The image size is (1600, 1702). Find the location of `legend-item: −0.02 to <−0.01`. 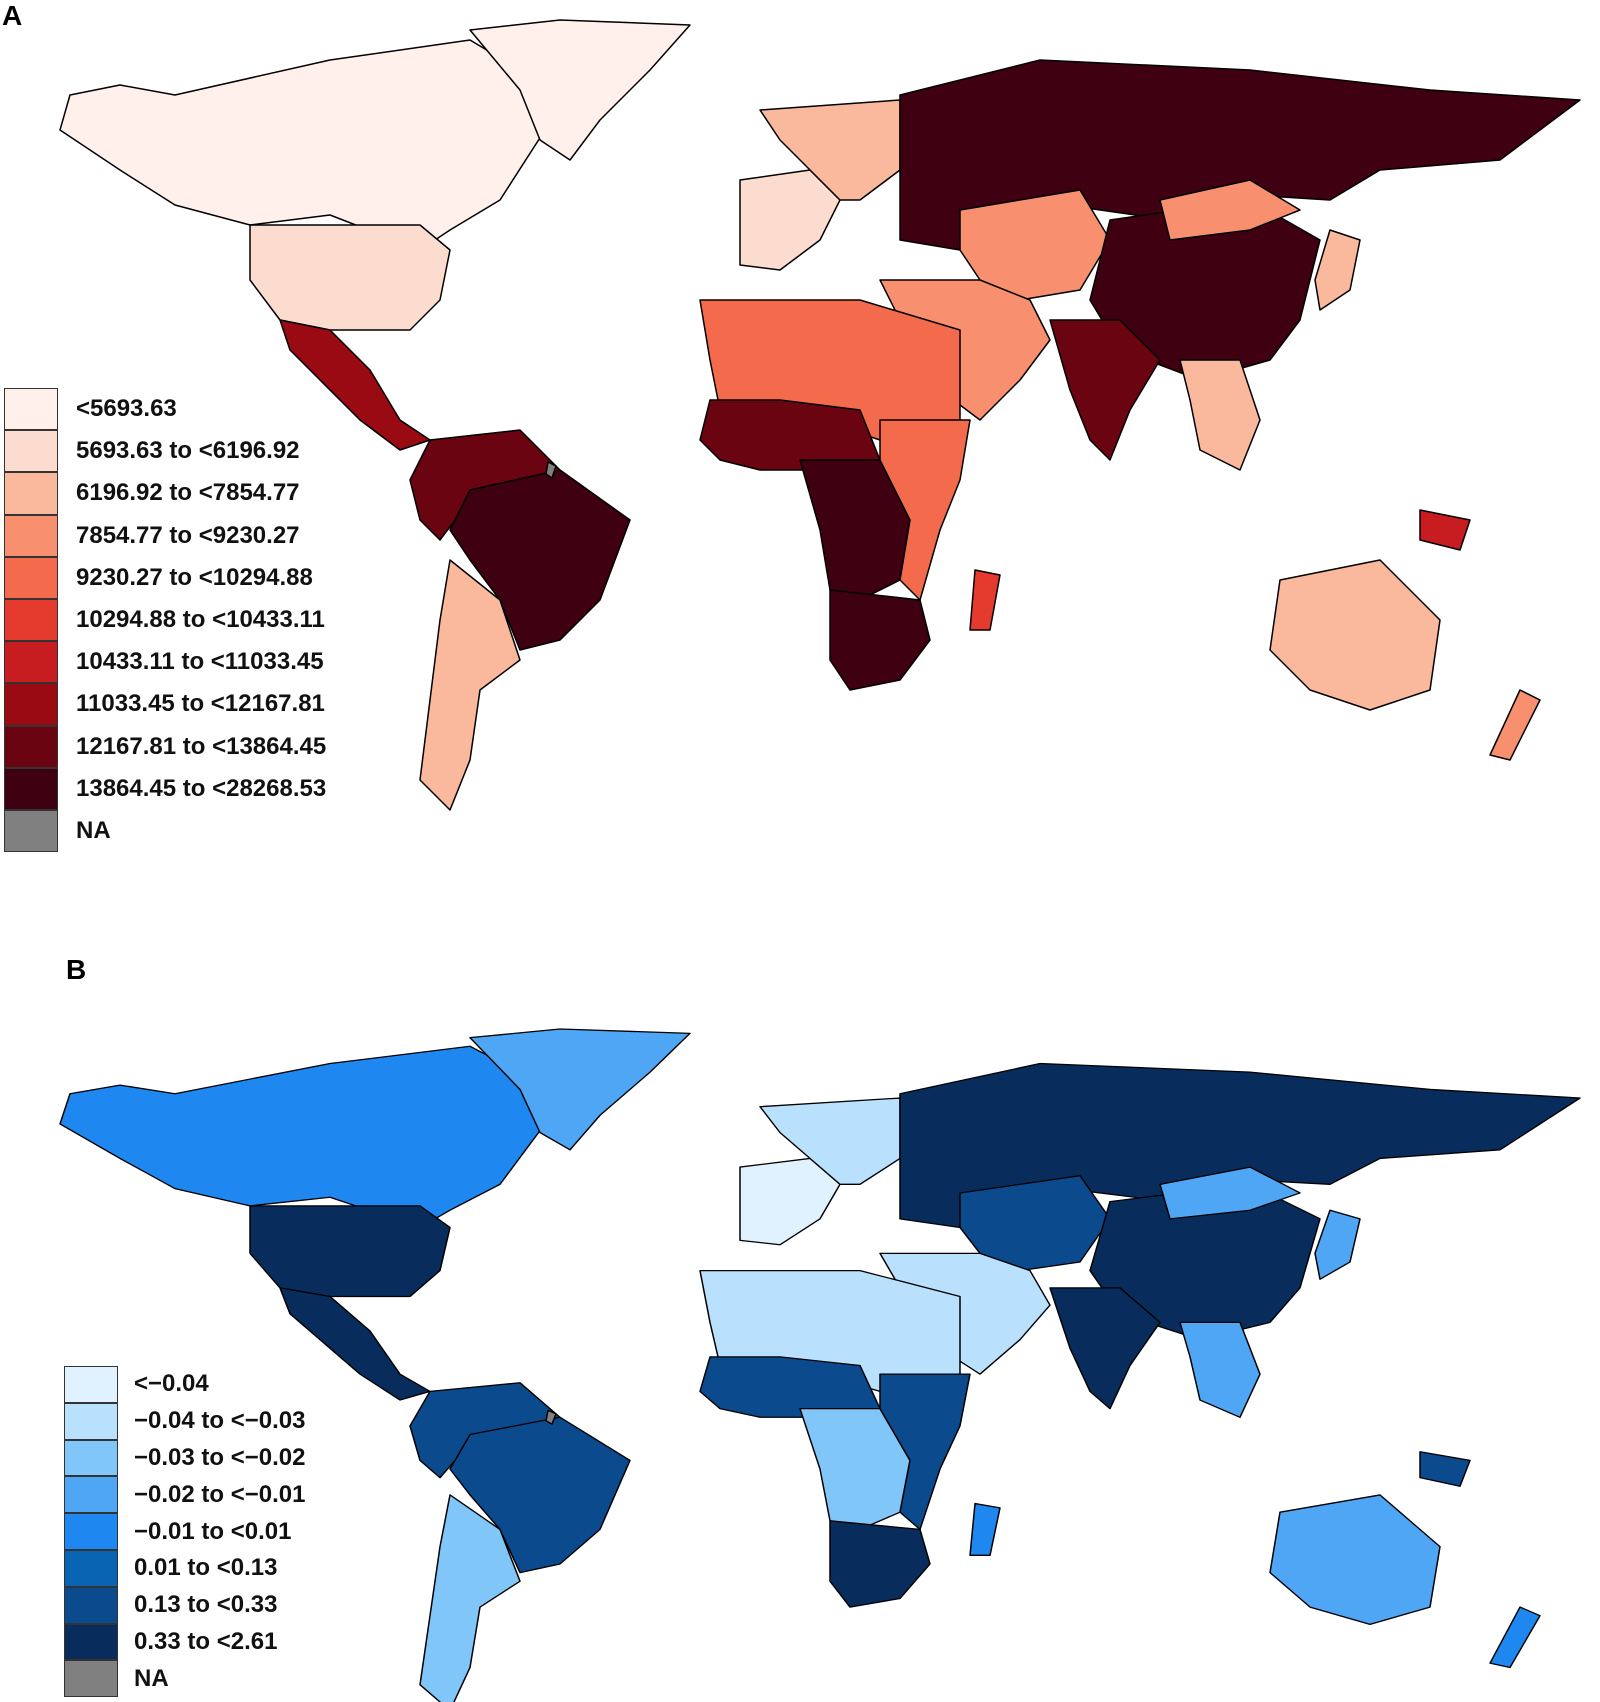

legend-item: −0.02 to <−0.01 is located at coordinates (185, 1495).